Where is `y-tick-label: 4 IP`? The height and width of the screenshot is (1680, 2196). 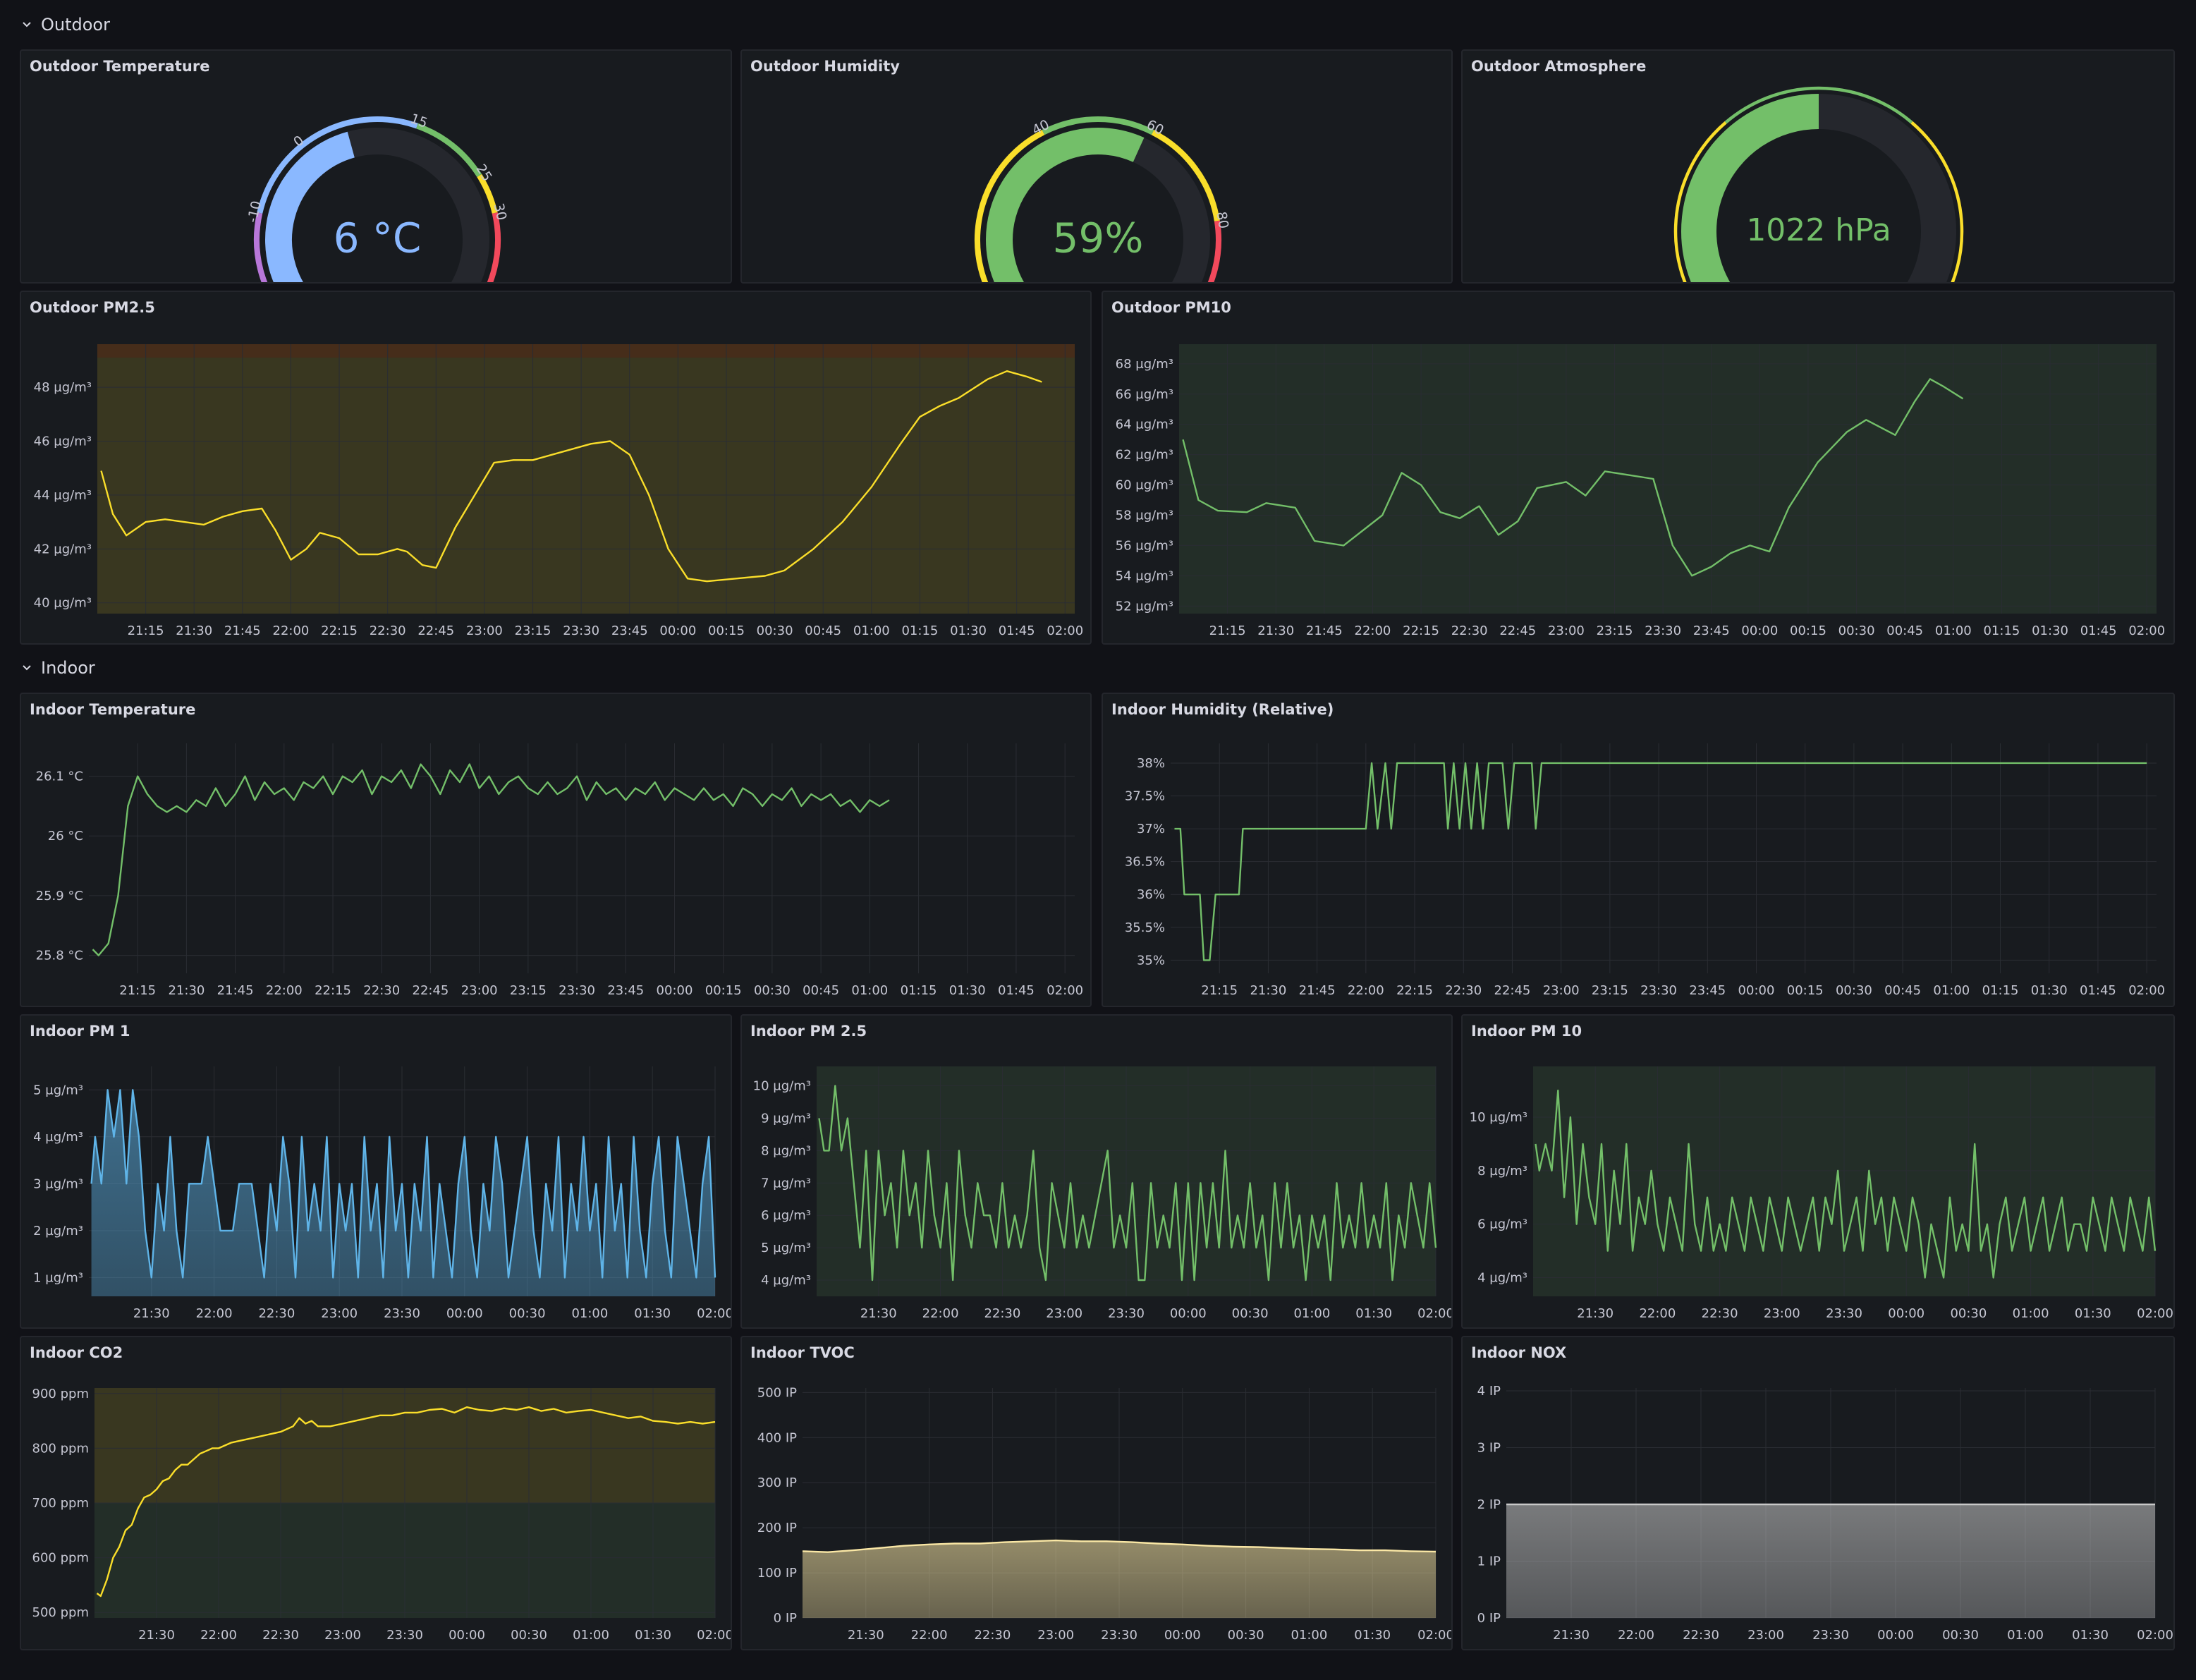
y-tick-label: 4 IP is located at coordinates (1489, 1391).